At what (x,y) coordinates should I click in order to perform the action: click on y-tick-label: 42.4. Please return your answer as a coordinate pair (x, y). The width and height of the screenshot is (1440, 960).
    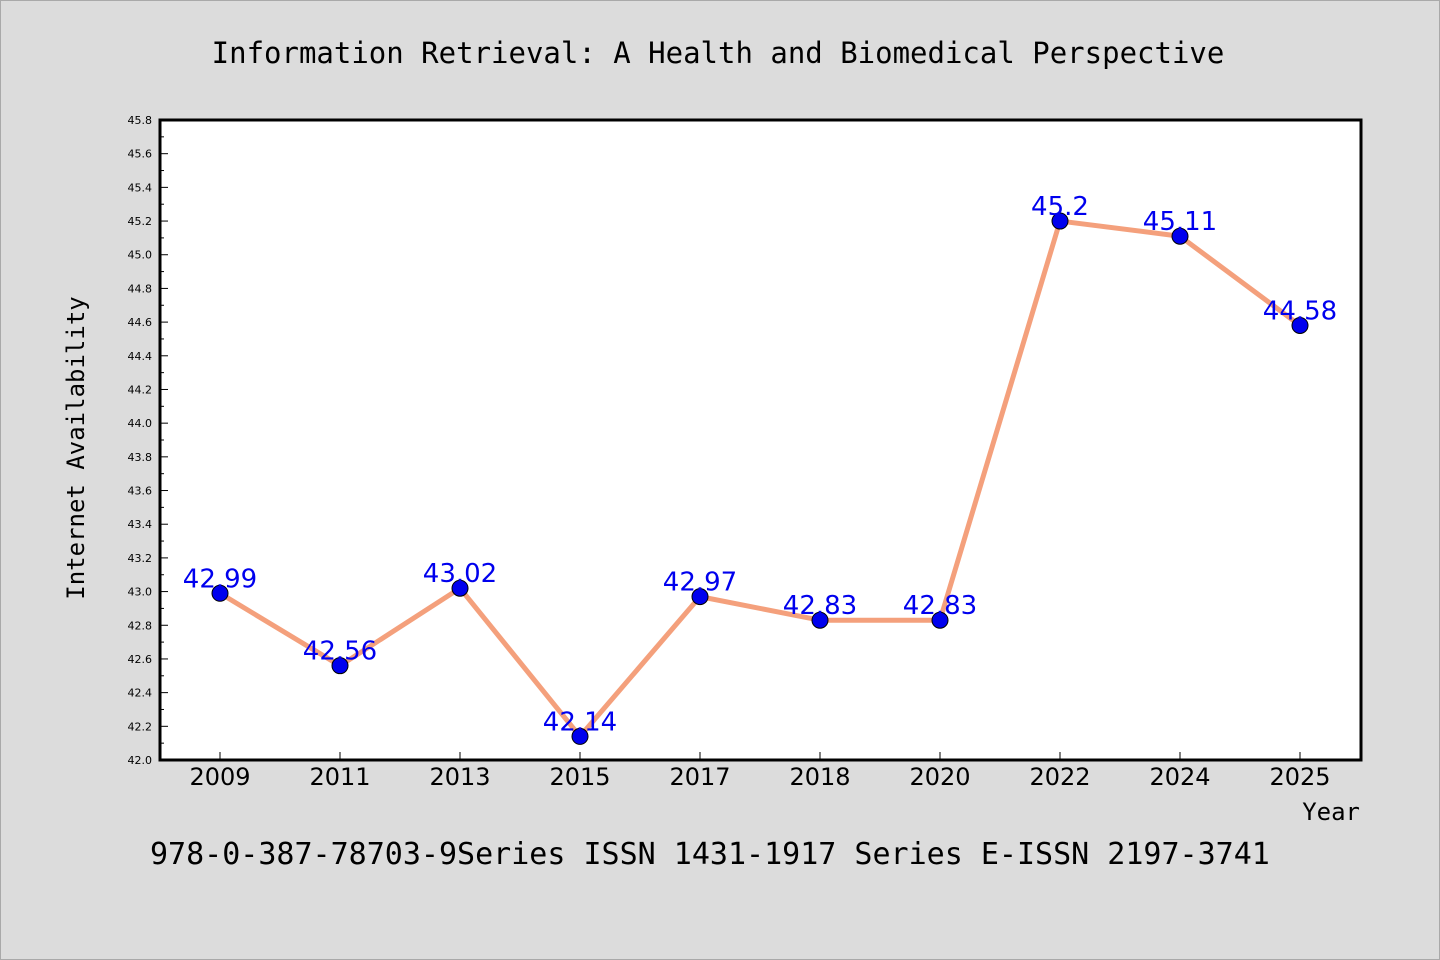
    Looking at the image, I should click on (140, 693).